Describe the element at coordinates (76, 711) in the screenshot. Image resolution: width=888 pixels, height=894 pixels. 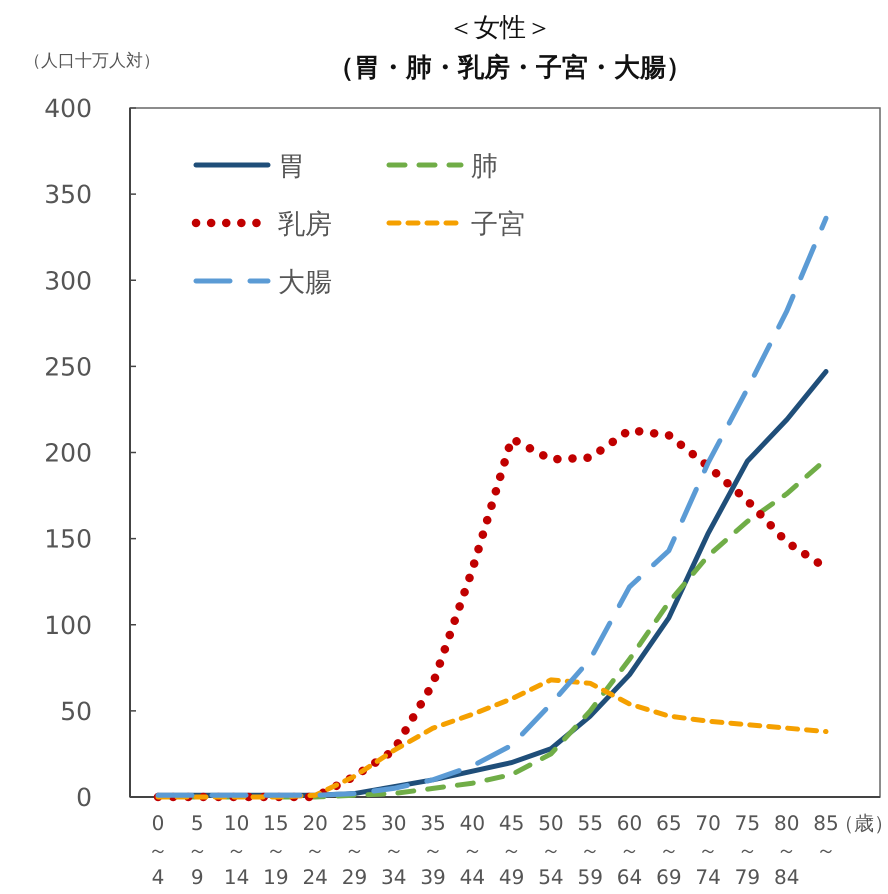
I see `y-tick-label: 50` at that location.